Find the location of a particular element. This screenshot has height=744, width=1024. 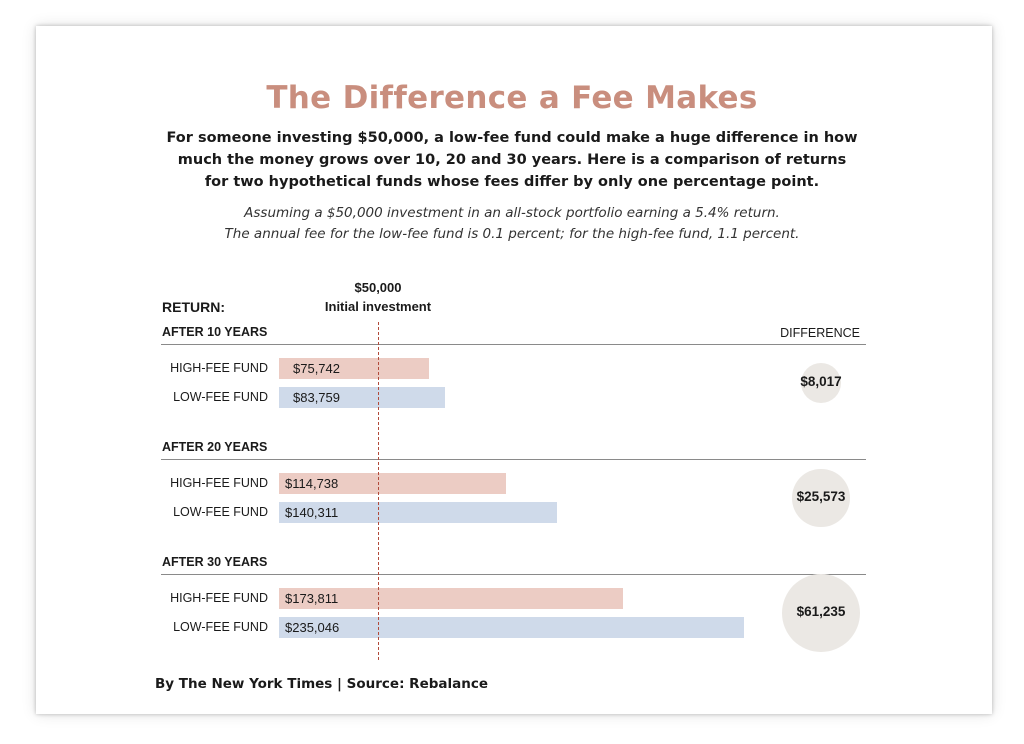

difference-value: $61,235 is located at coordinates (821, 611).